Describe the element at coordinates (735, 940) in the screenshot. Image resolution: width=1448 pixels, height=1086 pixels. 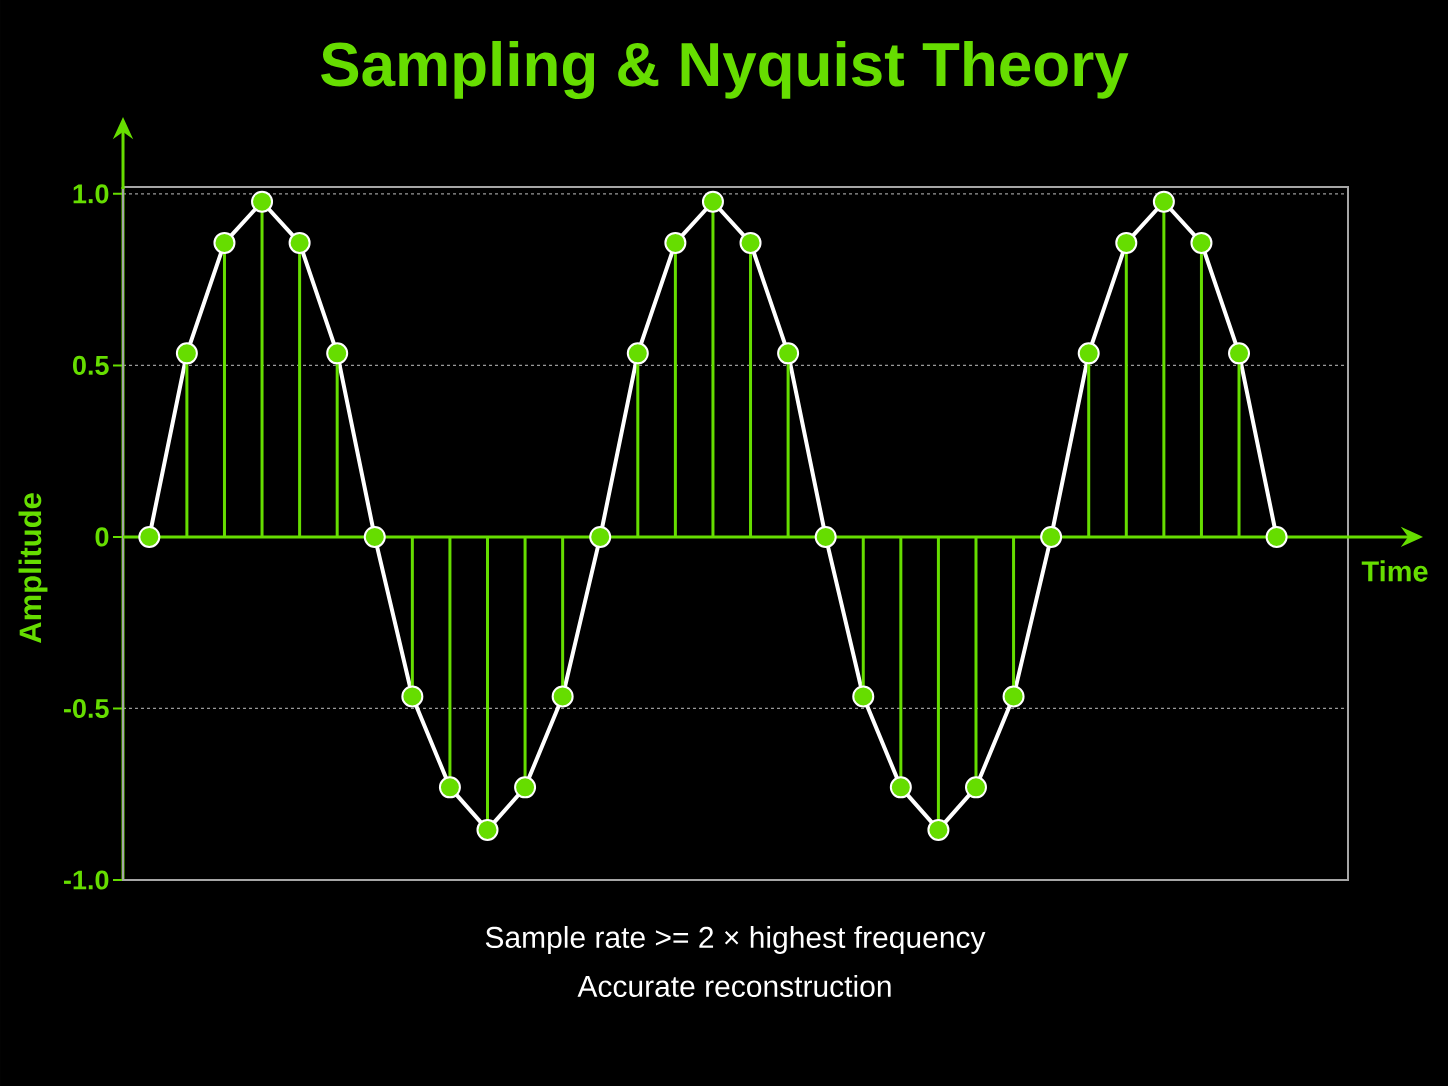
I see `text: Sample rate >= 2 × highest frequency` at that location.